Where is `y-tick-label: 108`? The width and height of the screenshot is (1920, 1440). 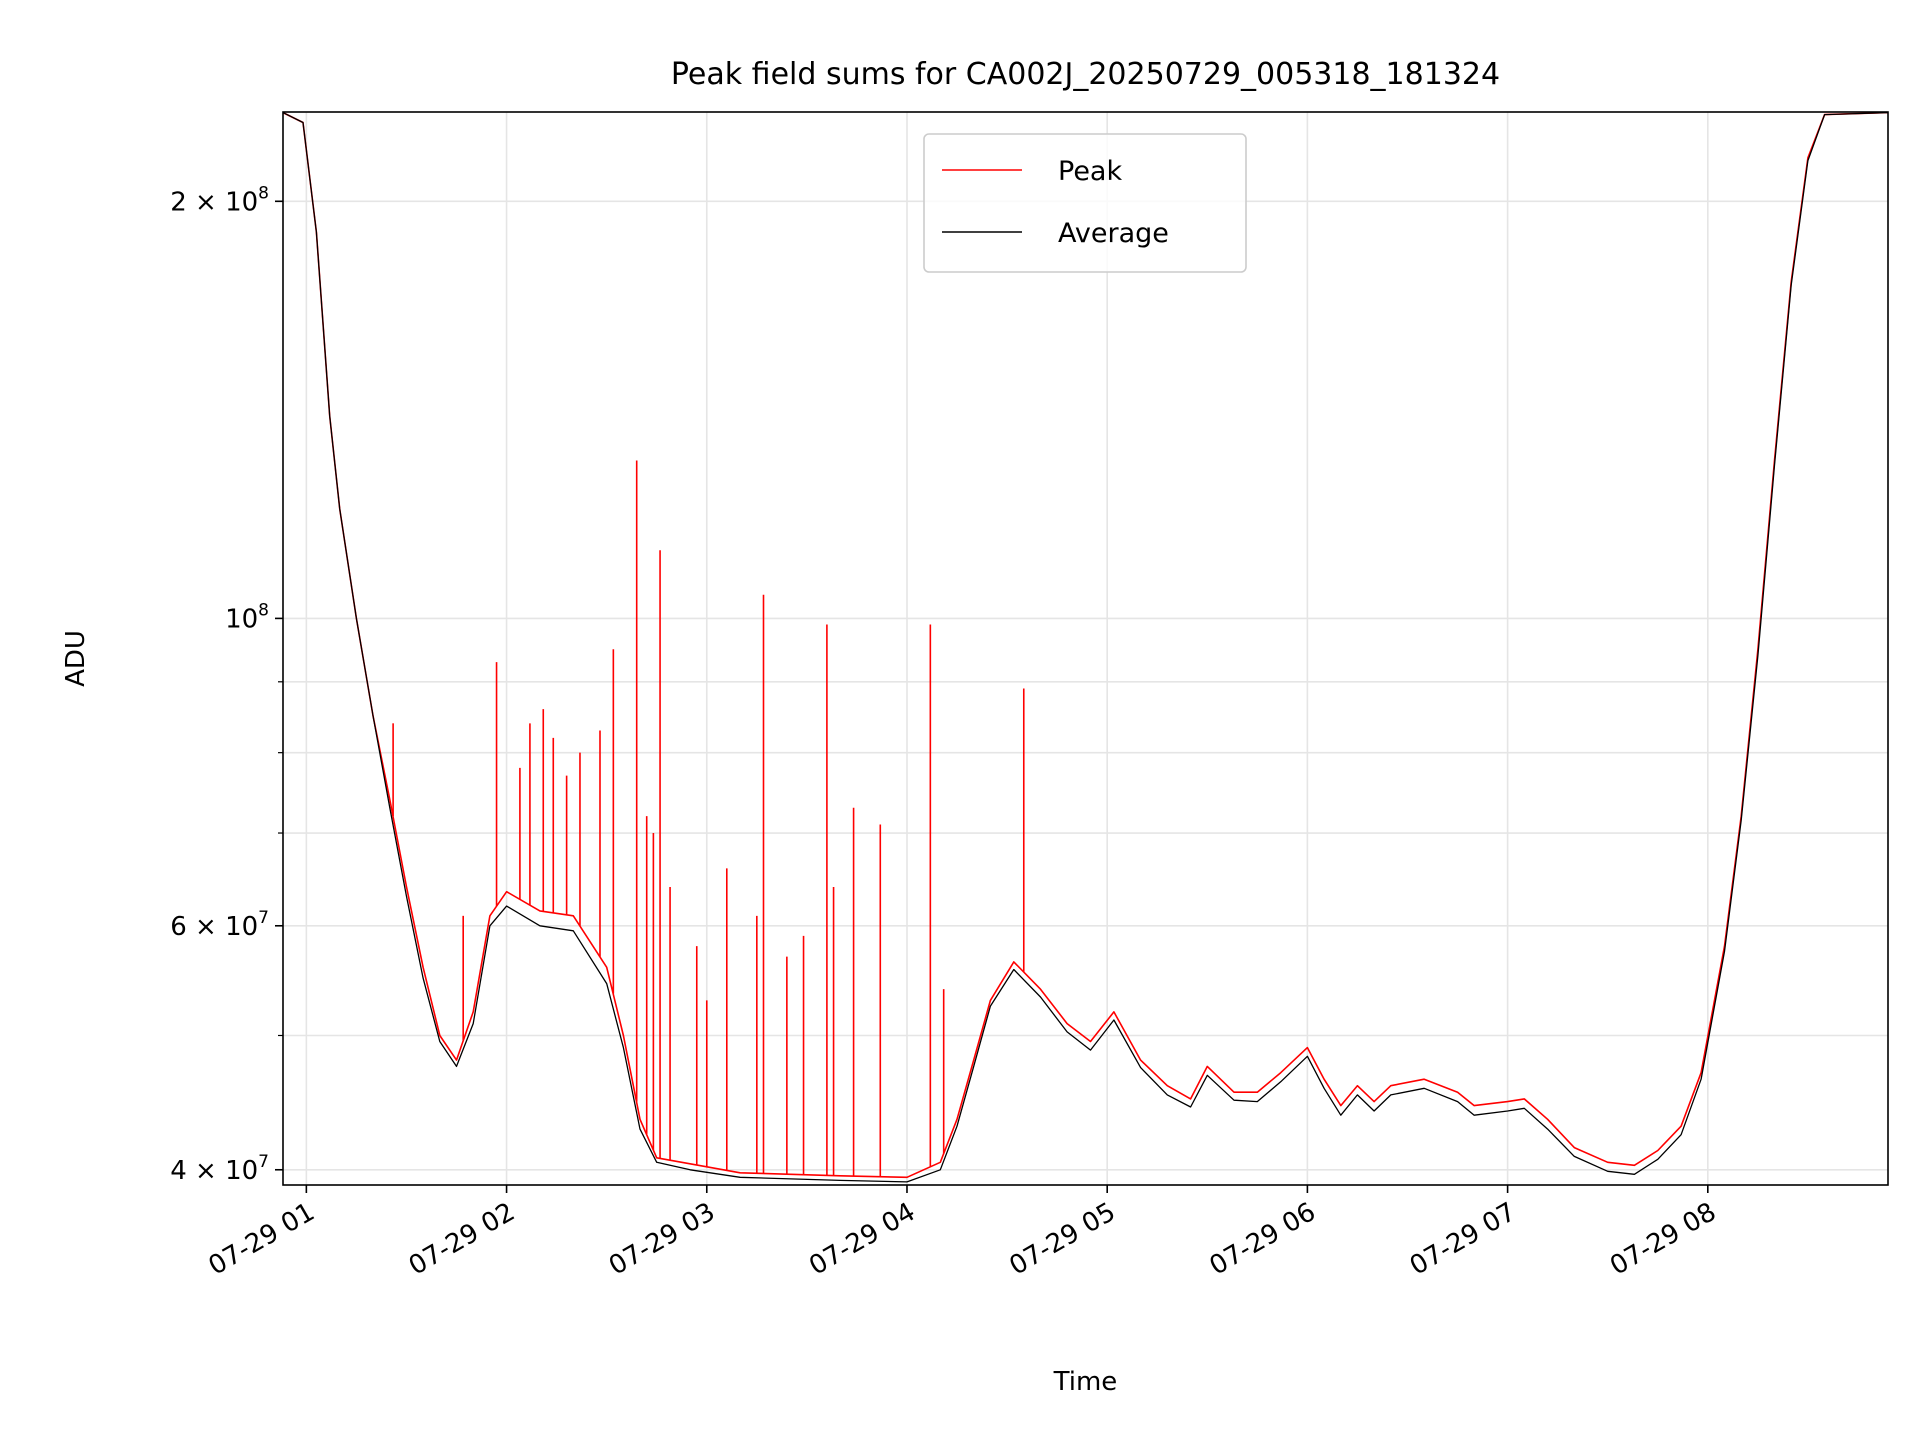
y-tick-label: 108 is located at coordinates (247, 617).